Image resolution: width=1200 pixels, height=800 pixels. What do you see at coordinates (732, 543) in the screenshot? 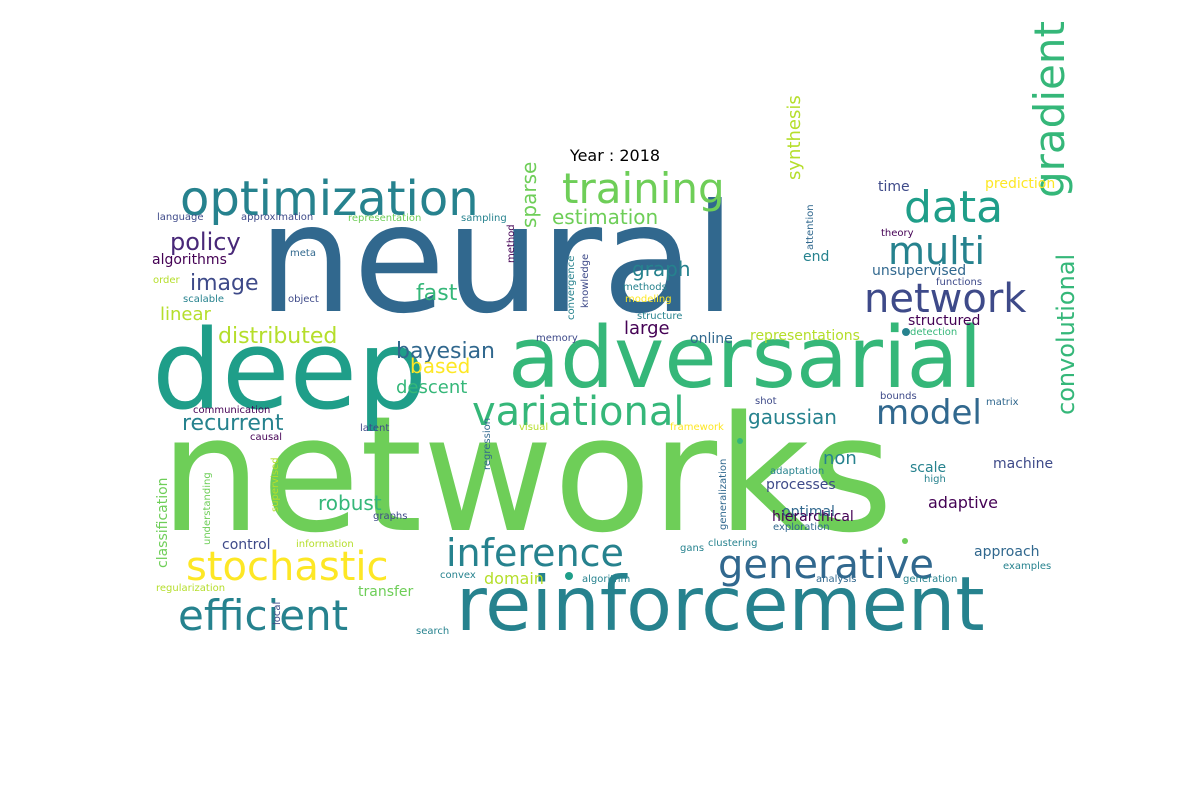
I see `word-clustering: clustering` at bounding box center [732, 543].